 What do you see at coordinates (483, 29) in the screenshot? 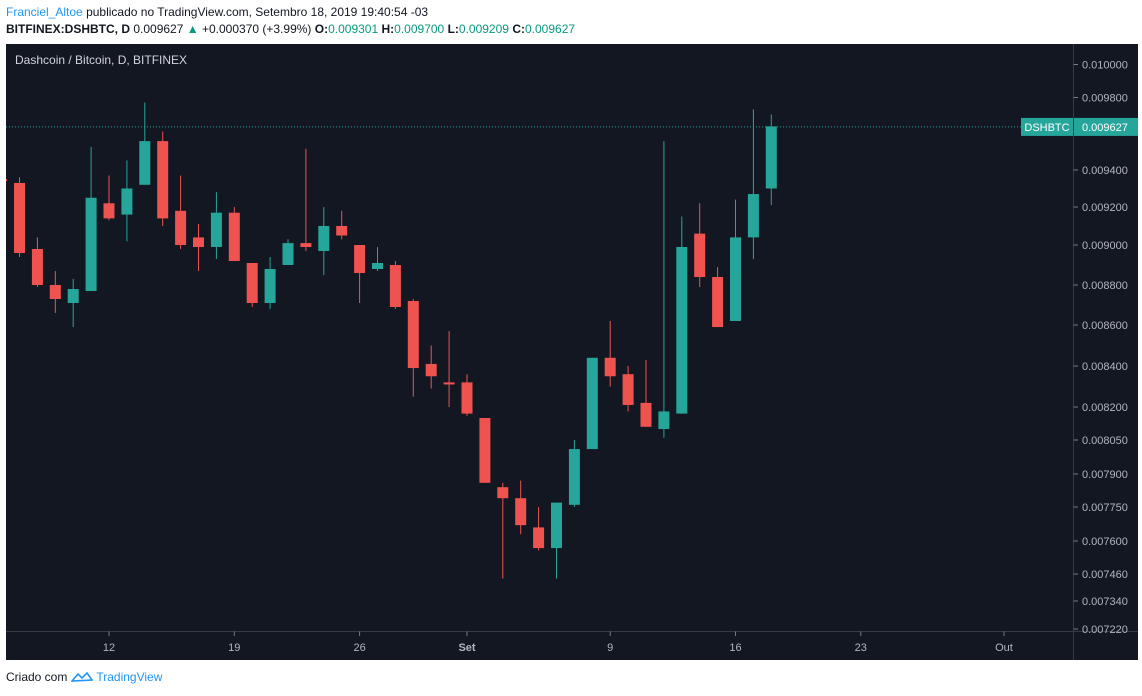
I see `low-value: 0.009209` at bounding box center [483, 29].